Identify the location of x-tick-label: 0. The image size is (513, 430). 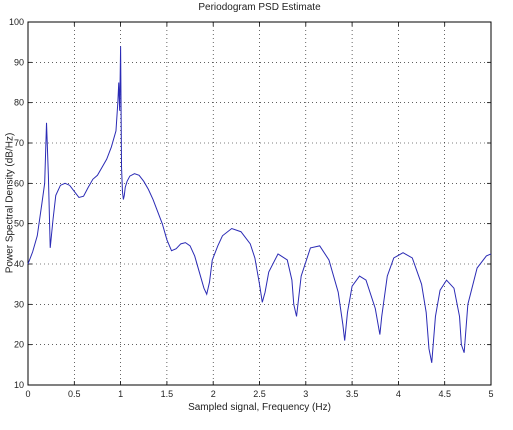
(27, 394).